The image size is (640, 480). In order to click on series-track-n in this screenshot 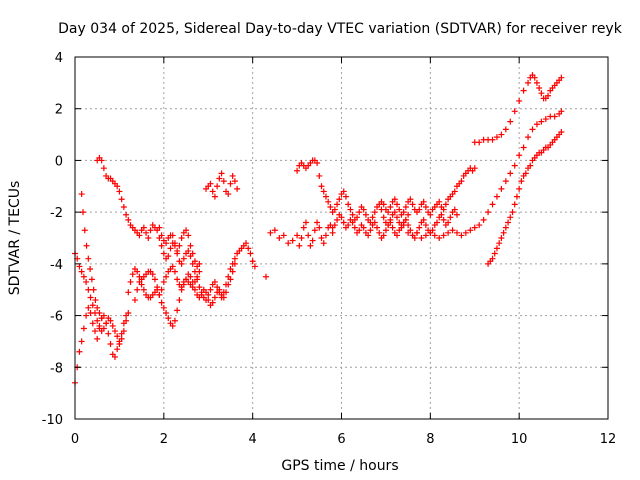, I will do `click(518, 109)`.